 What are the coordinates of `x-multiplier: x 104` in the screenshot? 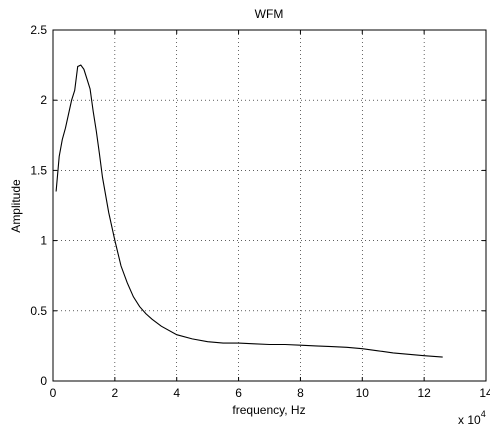 It's located at (472, 418).